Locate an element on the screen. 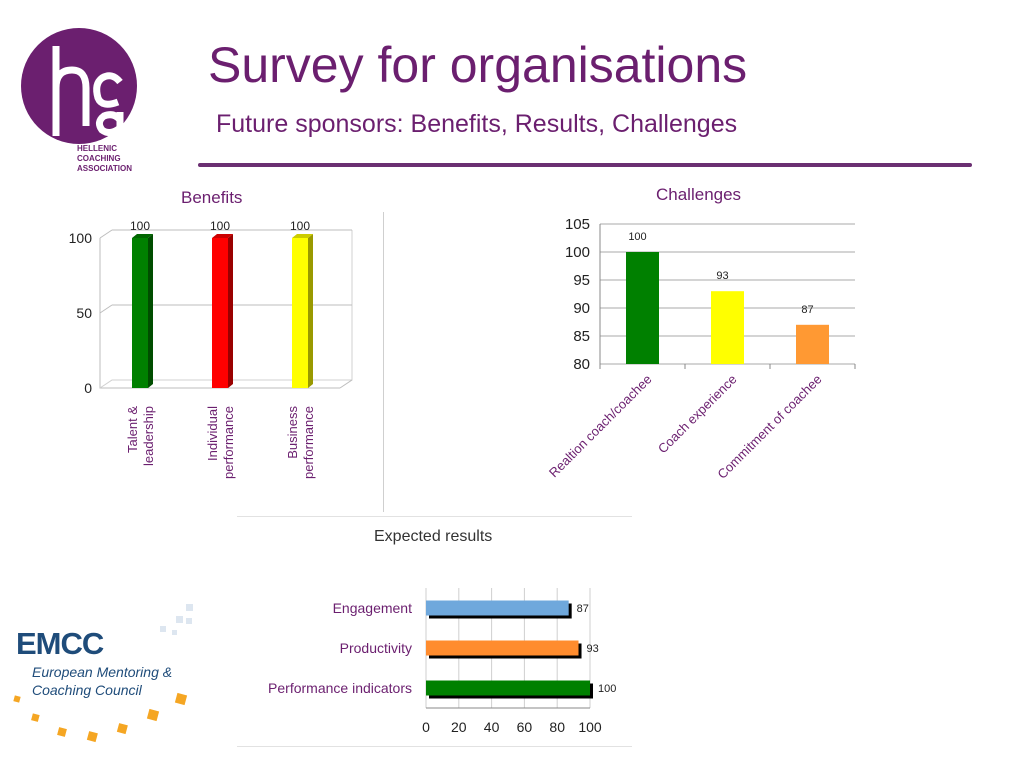  hca-logo is located at coordinates (79, 86).